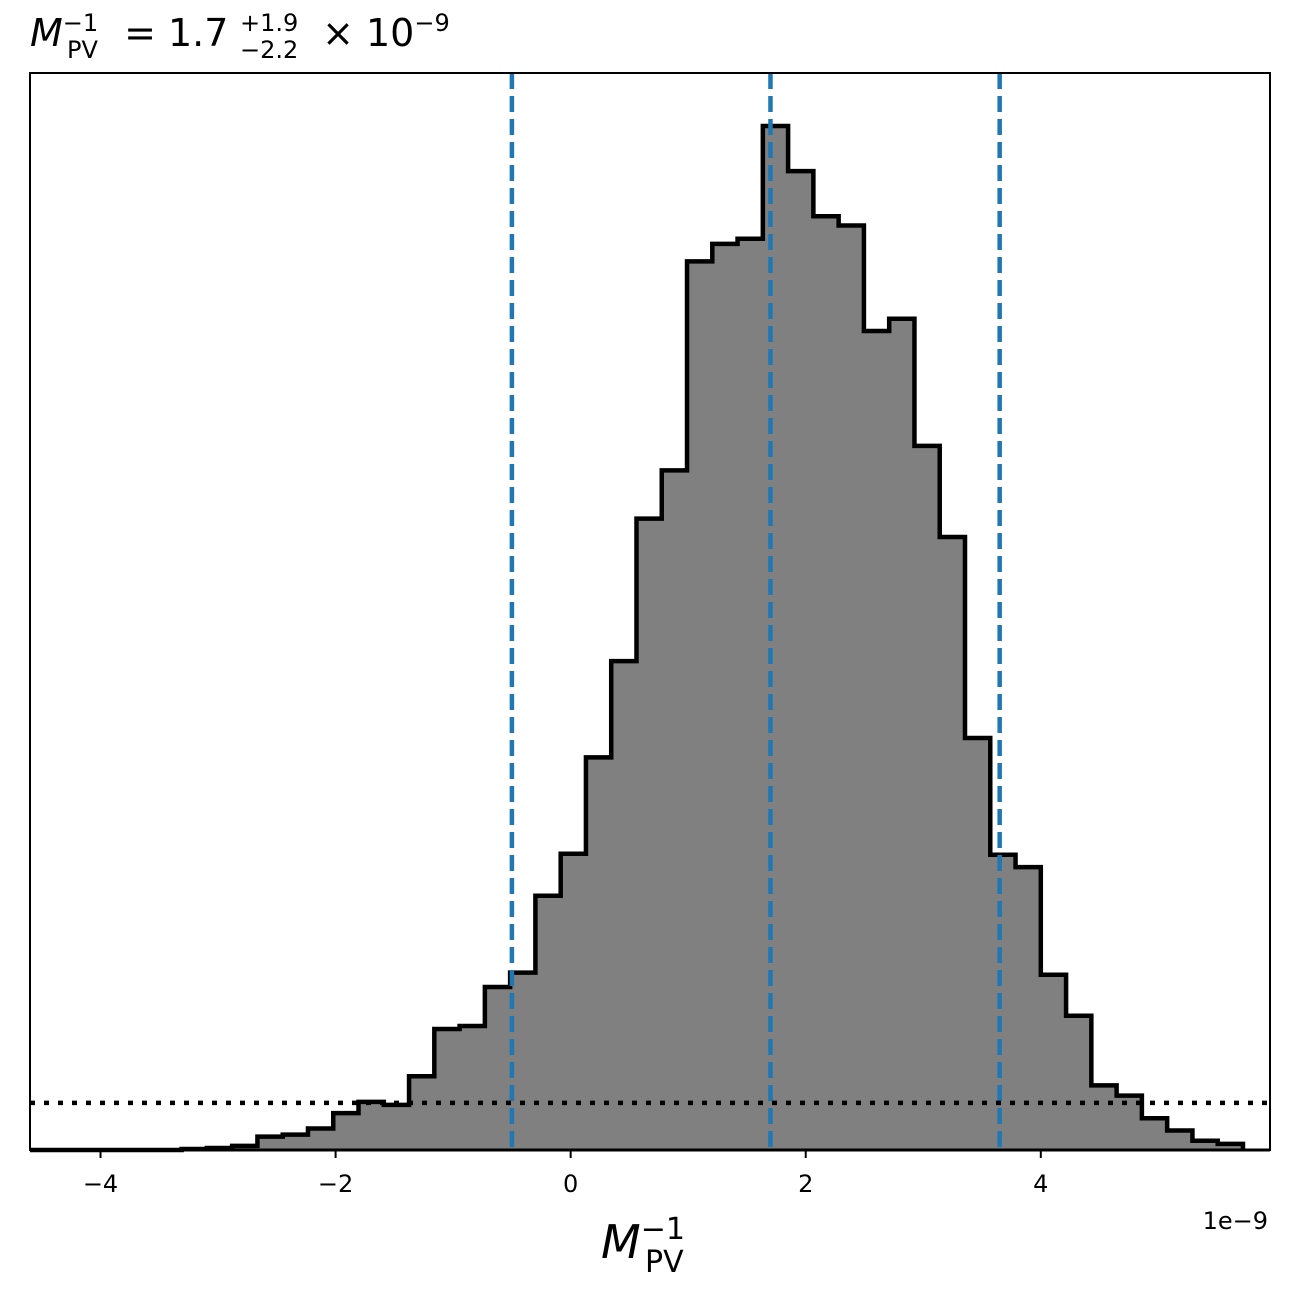 This screenshot has height=1293, width=1289. Describe the element at coordinates (663, 1229) in the screenshot. I see `xlabel-superscript: −1` at that location.